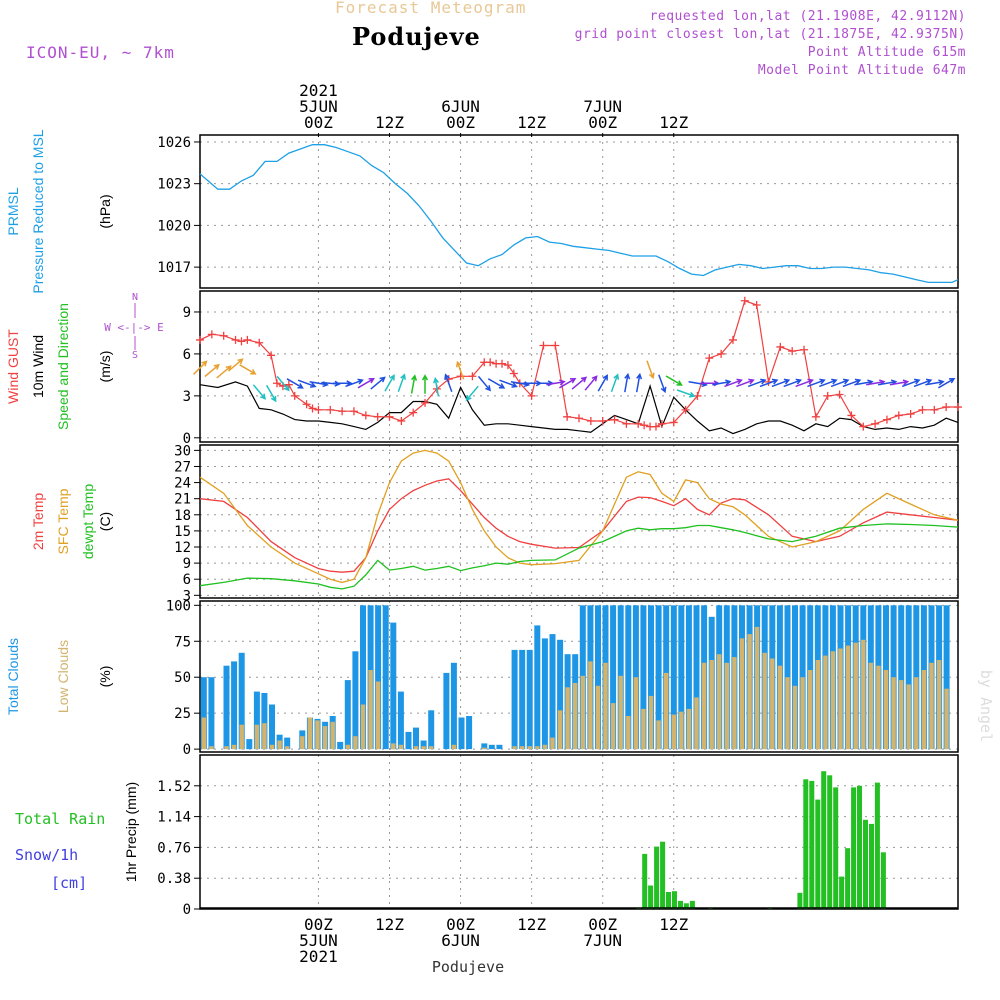  I want to click on top-time-label: 6JUN, so click(460, 106).